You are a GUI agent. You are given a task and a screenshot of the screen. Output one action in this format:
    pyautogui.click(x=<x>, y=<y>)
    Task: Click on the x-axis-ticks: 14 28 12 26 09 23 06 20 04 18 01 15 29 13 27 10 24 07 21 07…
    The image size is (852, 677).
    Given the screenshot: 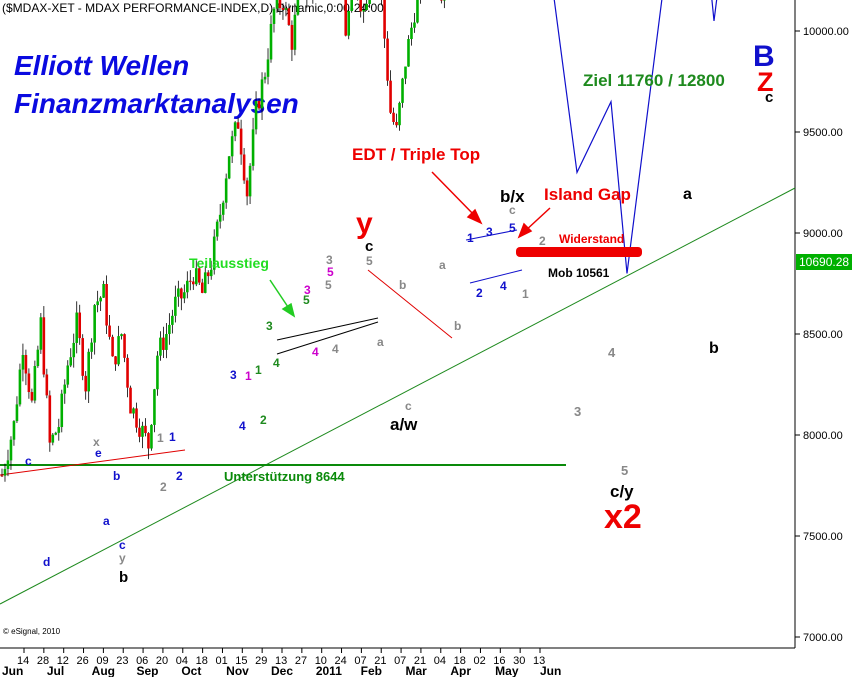 What is the action you would take?
    pyautogui.click(x=281, y=662)
    